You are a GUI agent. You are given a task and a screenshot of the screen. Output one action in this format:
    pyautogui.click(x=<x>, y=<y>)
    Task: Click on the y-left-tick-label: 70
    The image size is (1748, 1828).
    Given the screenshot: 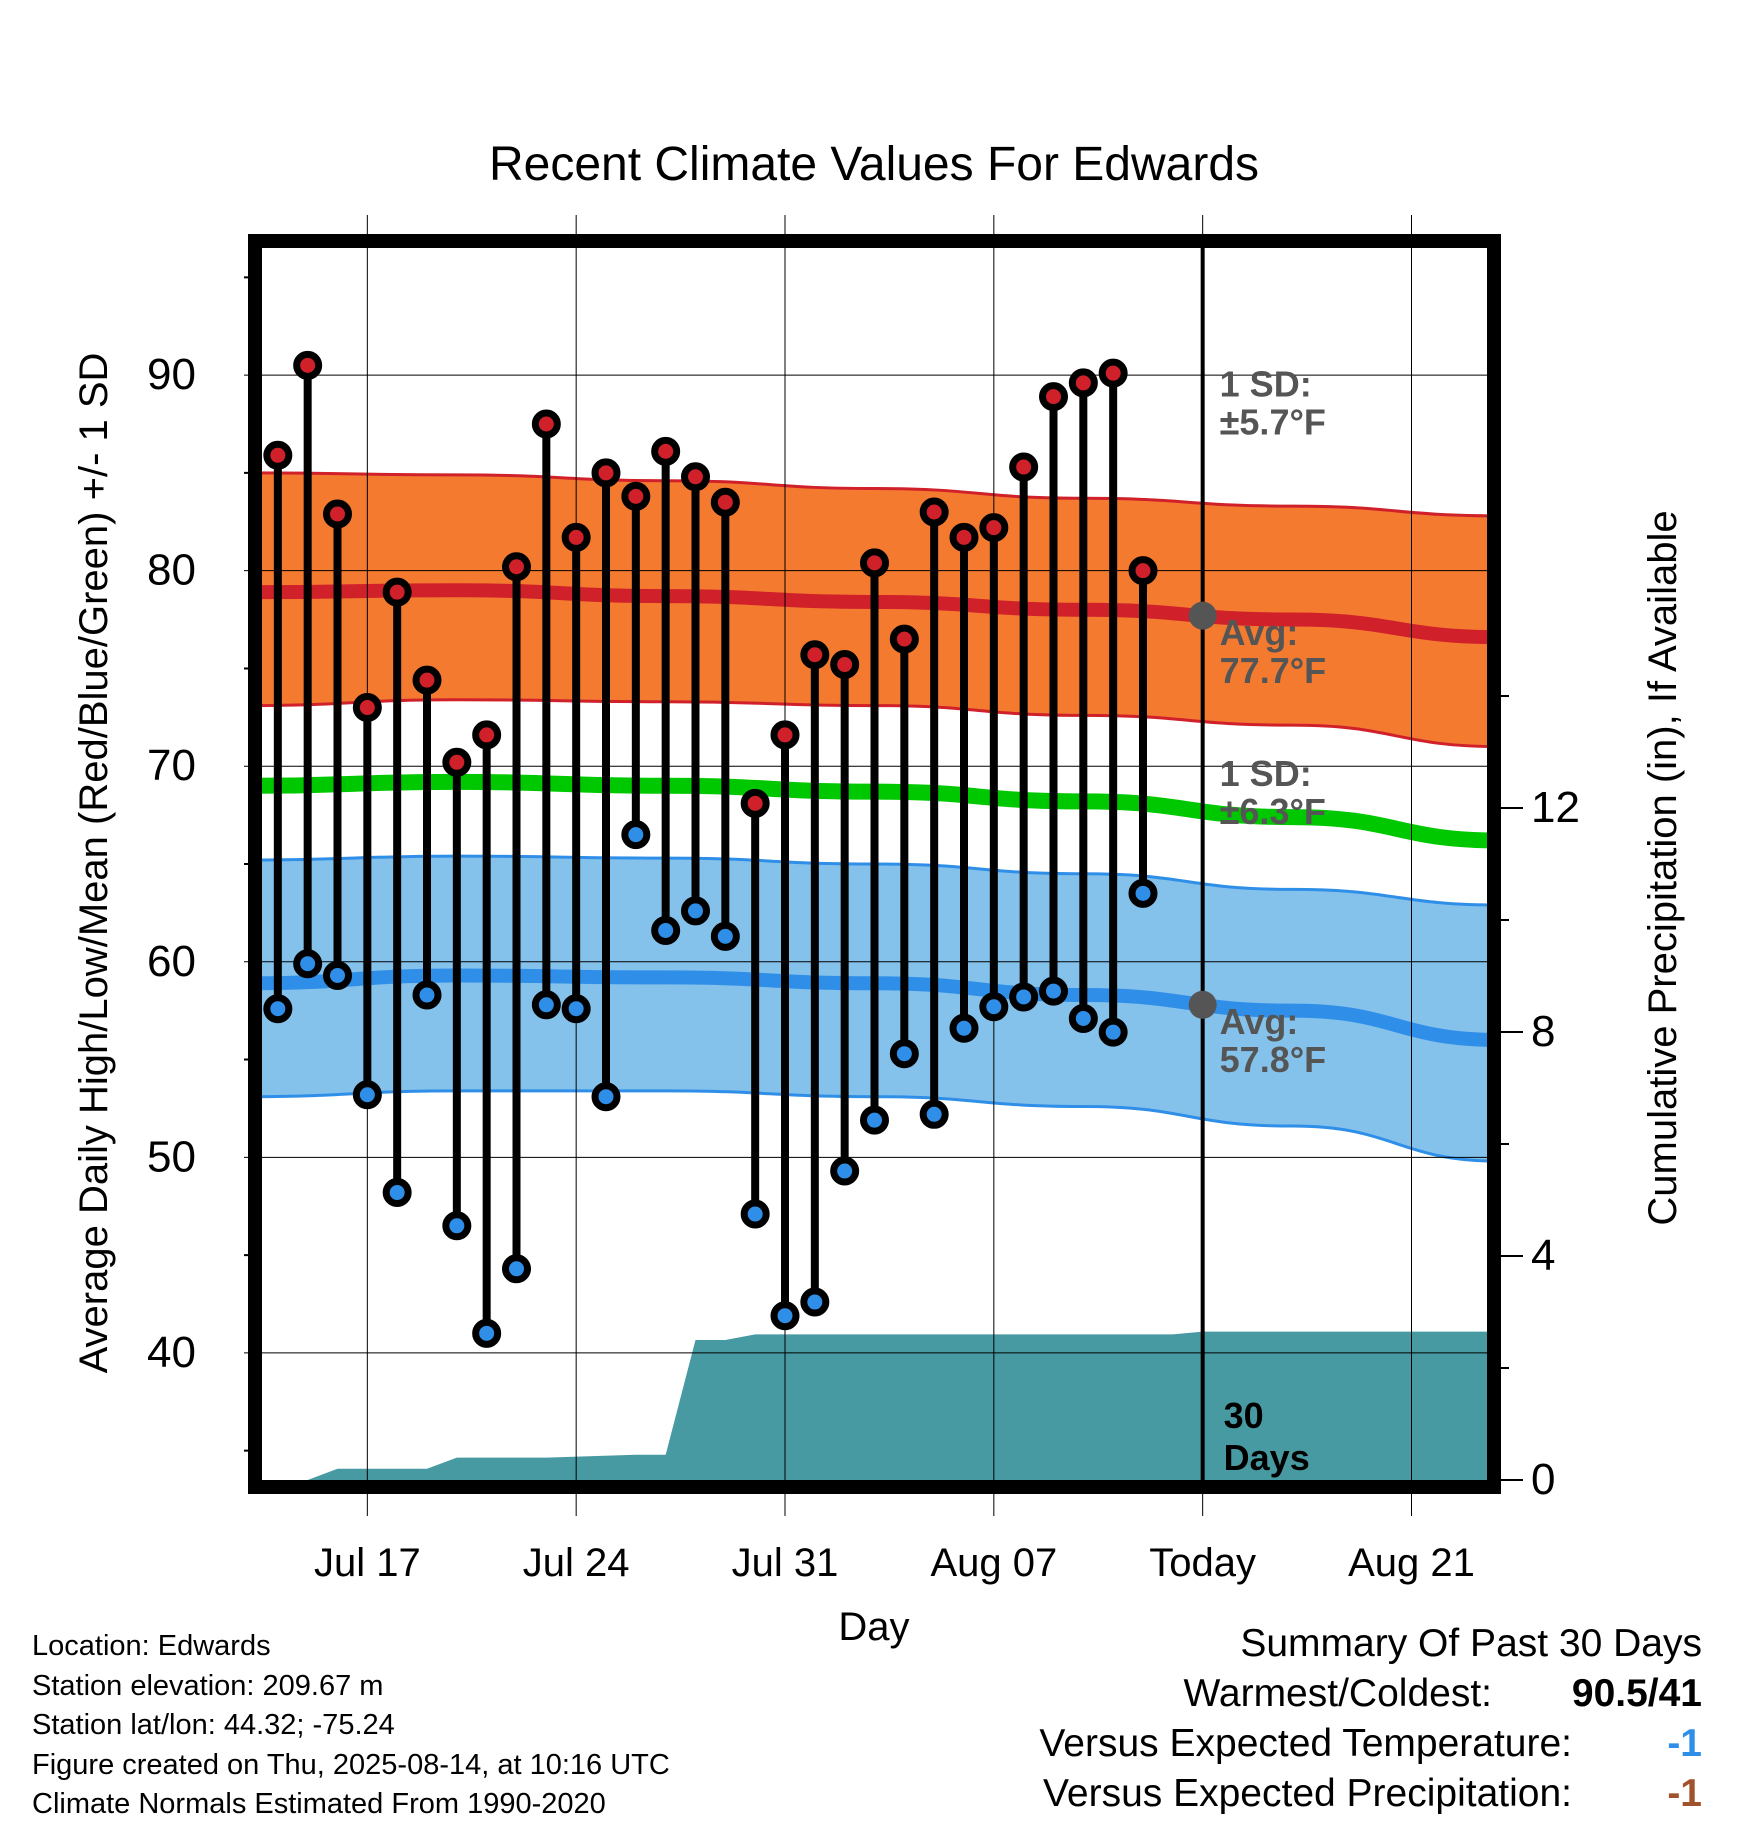 What is the action you would take?
    pyautogui.click(x=171, y=765)
    